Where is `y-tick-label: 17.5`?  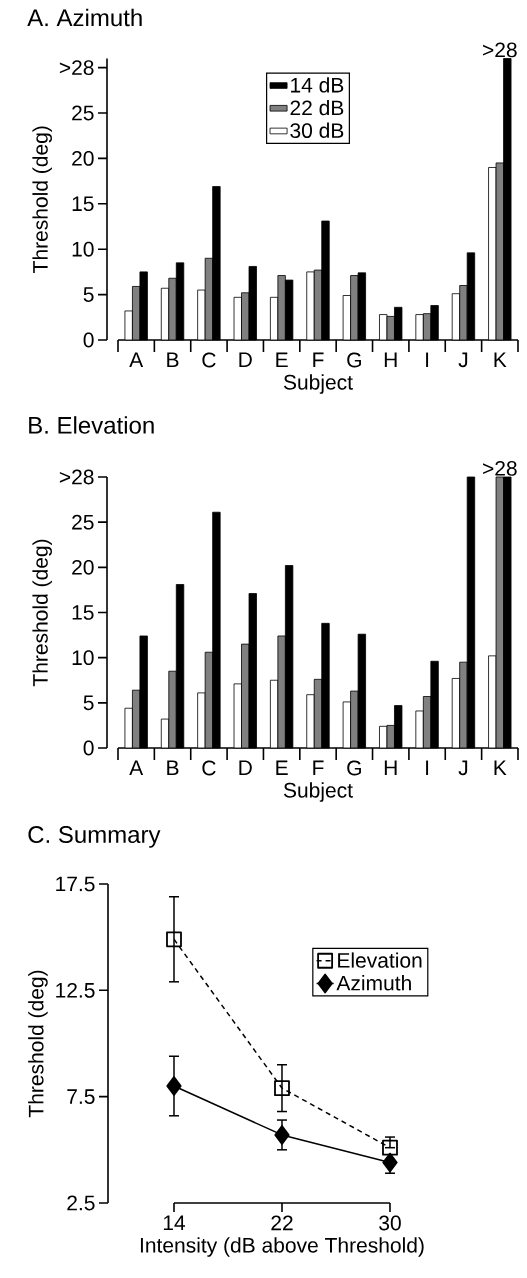
y-tick-label: 17.5 is located at coordinates (75, 884).